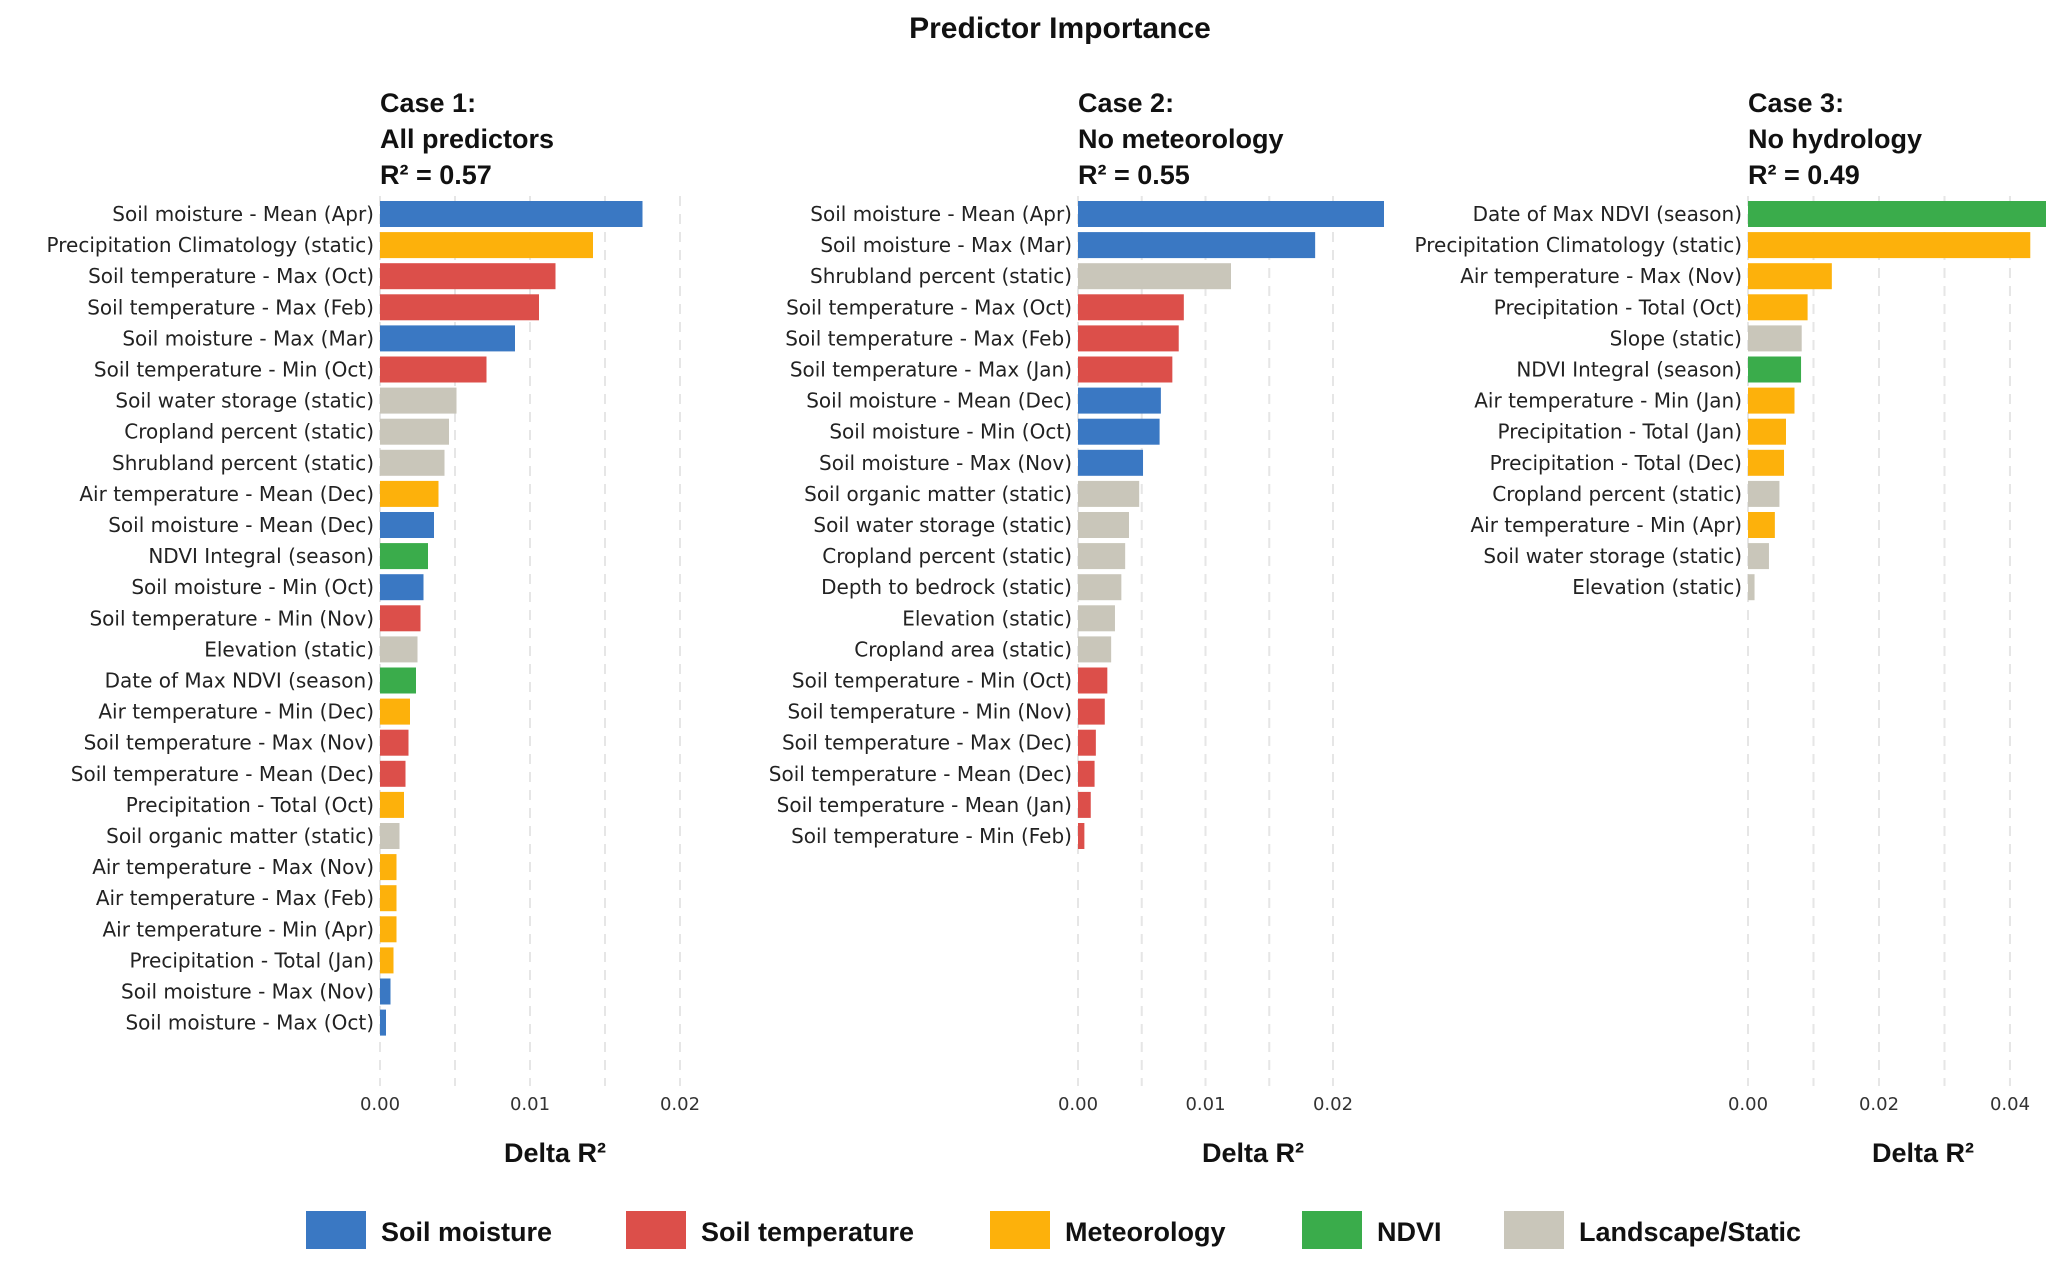  I want to click on category-label: Depth to bedrock (static), so click(946, 587).